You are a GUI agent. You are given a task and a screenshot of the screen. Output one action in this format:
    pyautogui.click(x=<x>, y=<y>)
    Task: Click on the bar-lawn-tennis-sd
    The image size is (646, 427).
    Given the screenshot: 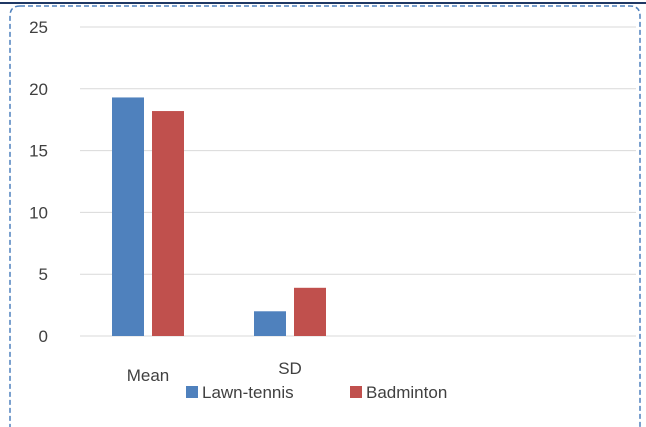 What is the action you would take?
    pyautogui.click(x=270, y=323)
    